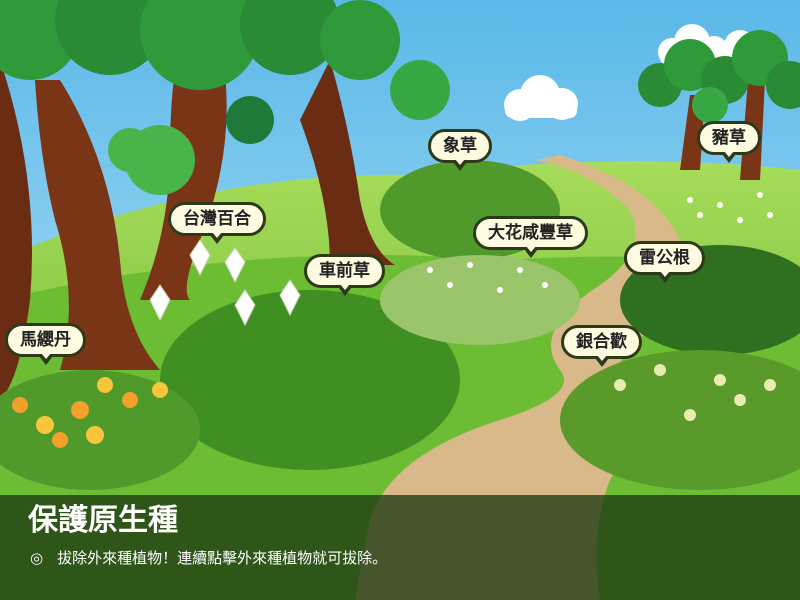 The width and height of the screenshot is (800, 600). What do you see at coordinates (90, 412) in the screenshot?
I see `lantana-flowers` at bounding box center [90, 412].